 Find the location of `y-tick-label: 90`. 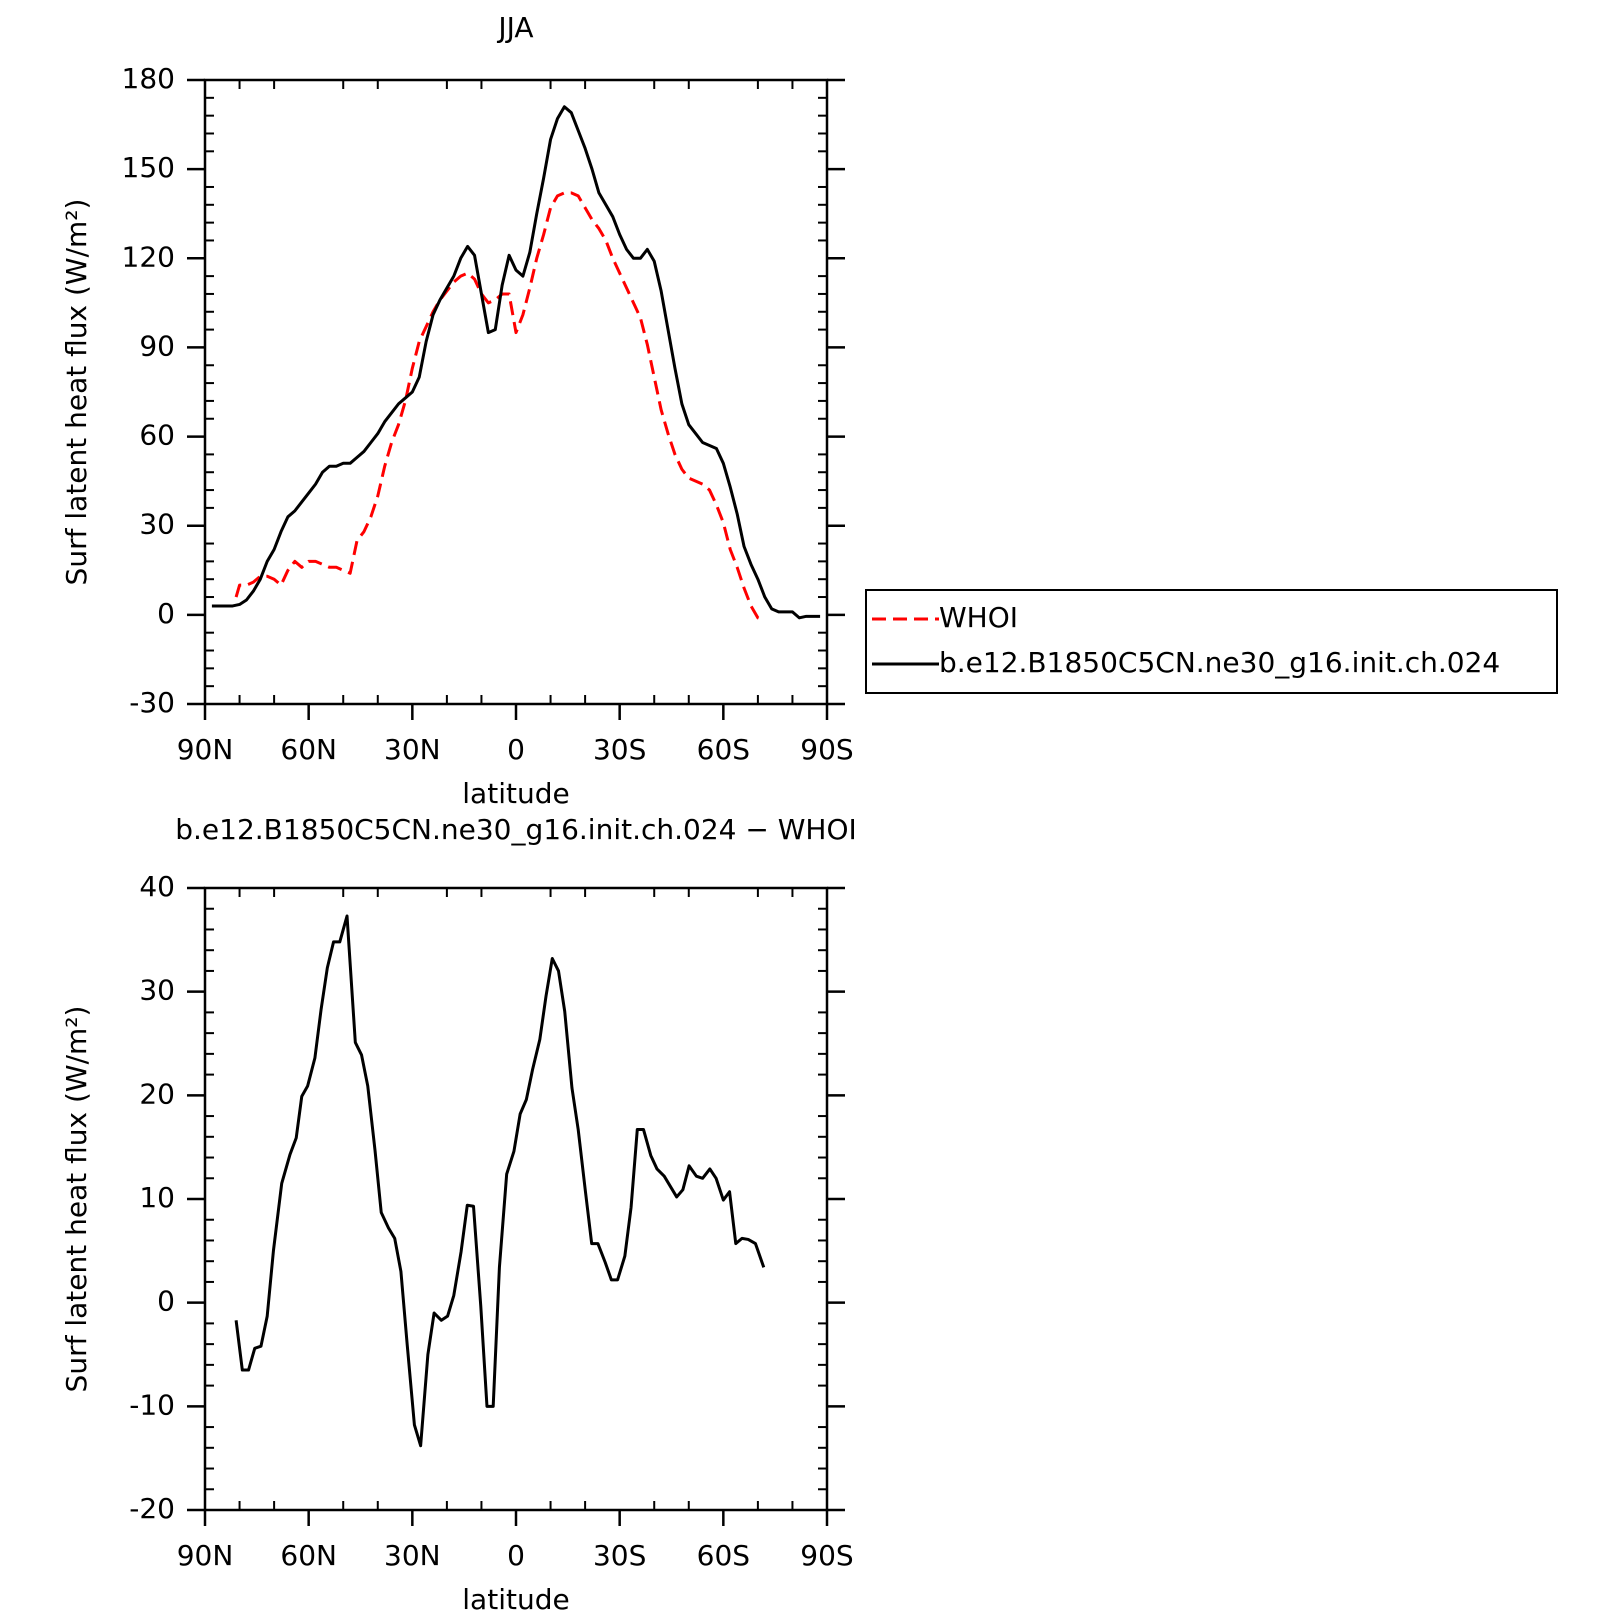

y-tick-label: 90 is located at coordinates (157, 345).